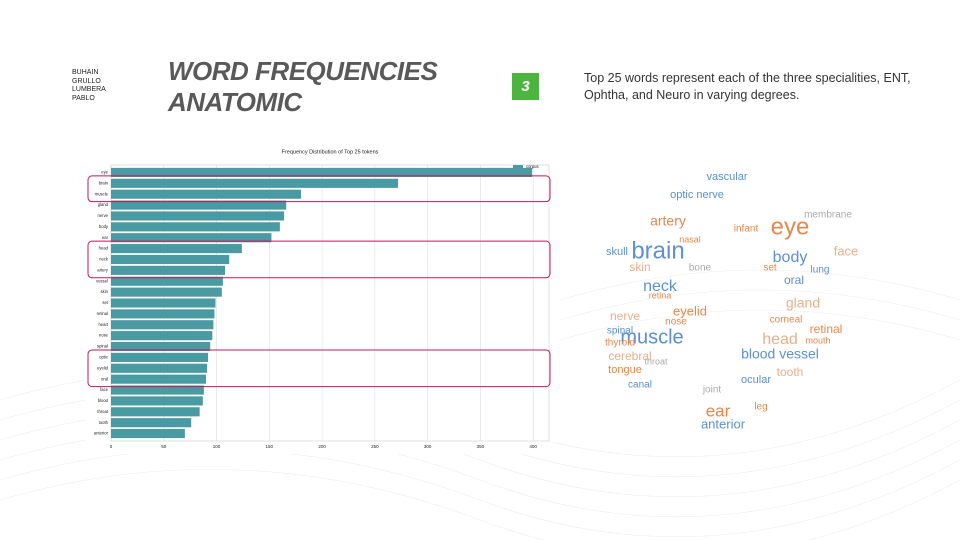  What do you see at coordinates (103, 269) in the screenshot?
I see `y-tick-label: artery` at bounding box center [103, 269].